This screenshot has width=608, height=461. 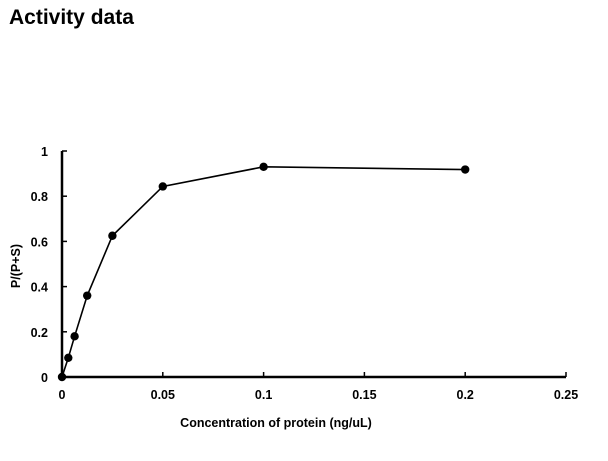 I want to click on x-tick-label: 0.15, so click(x=364, y=395).